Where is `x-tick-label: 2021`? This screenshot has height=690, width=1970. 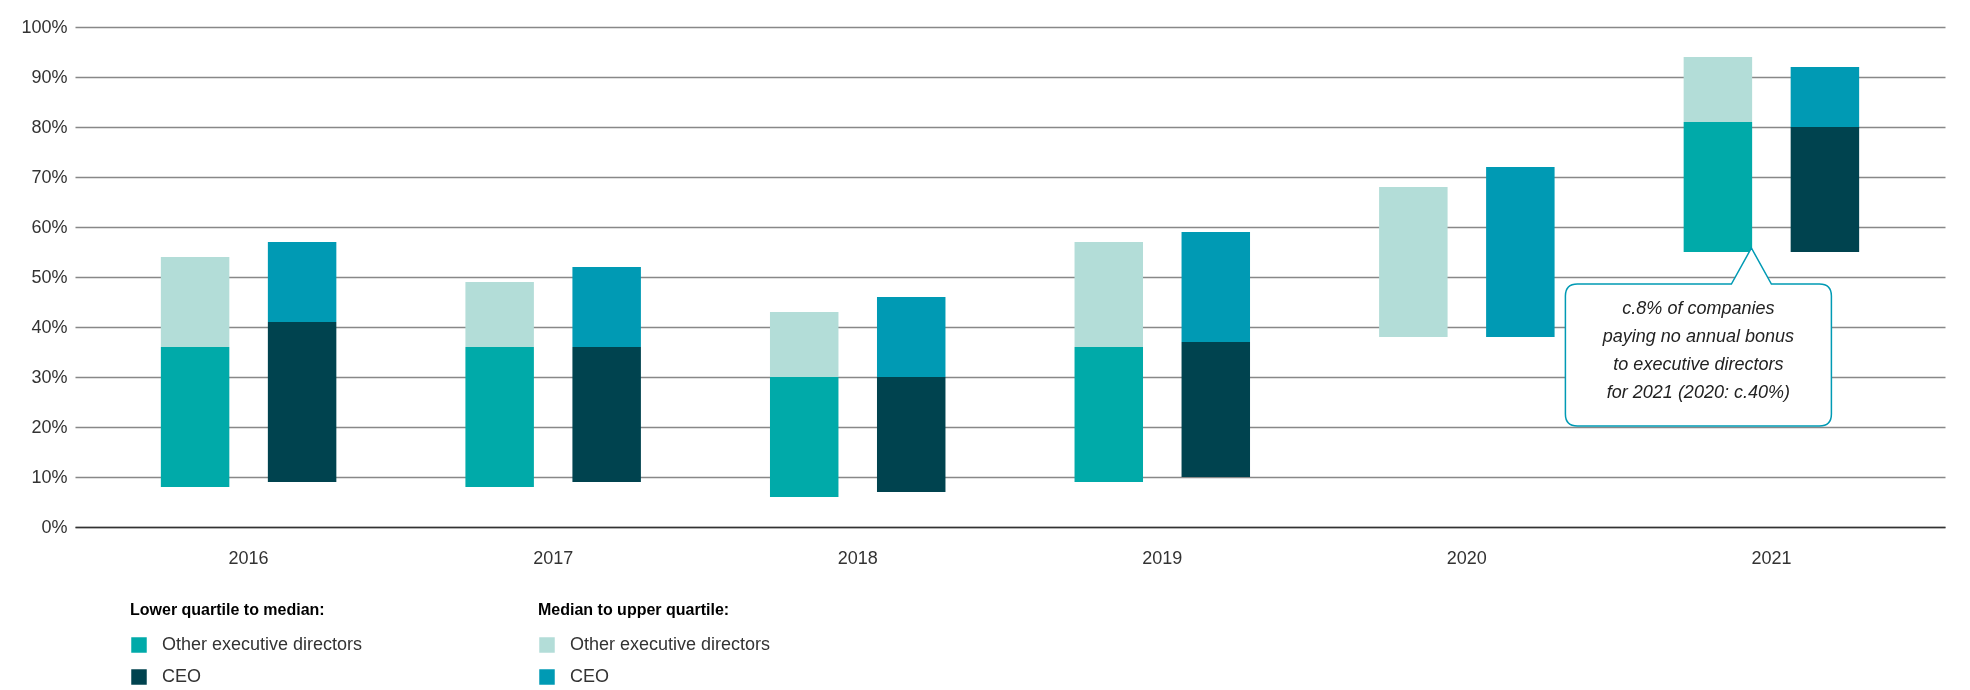
x-tick-label: 2021 is located at coordinates (1771, 557).